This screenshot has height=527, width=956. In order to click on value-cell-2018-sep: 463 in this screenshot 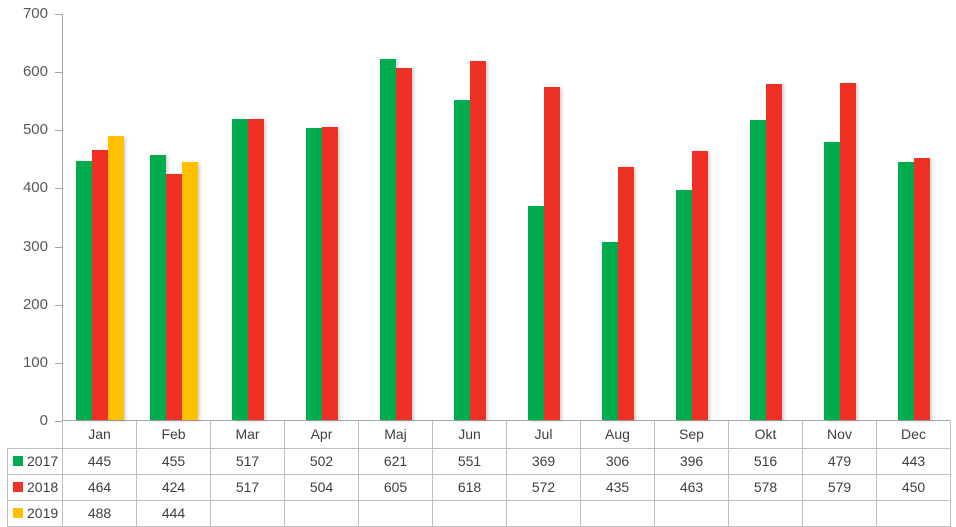, I will do `click(691, 487)`.